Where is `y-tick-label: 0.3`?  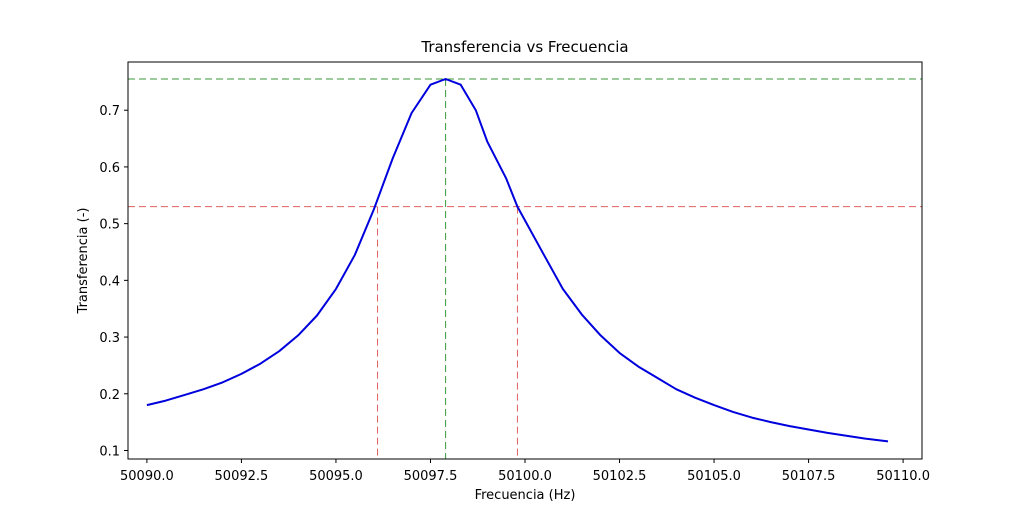 y-tick-label: 0.3 is located at coordinates (109, 338).